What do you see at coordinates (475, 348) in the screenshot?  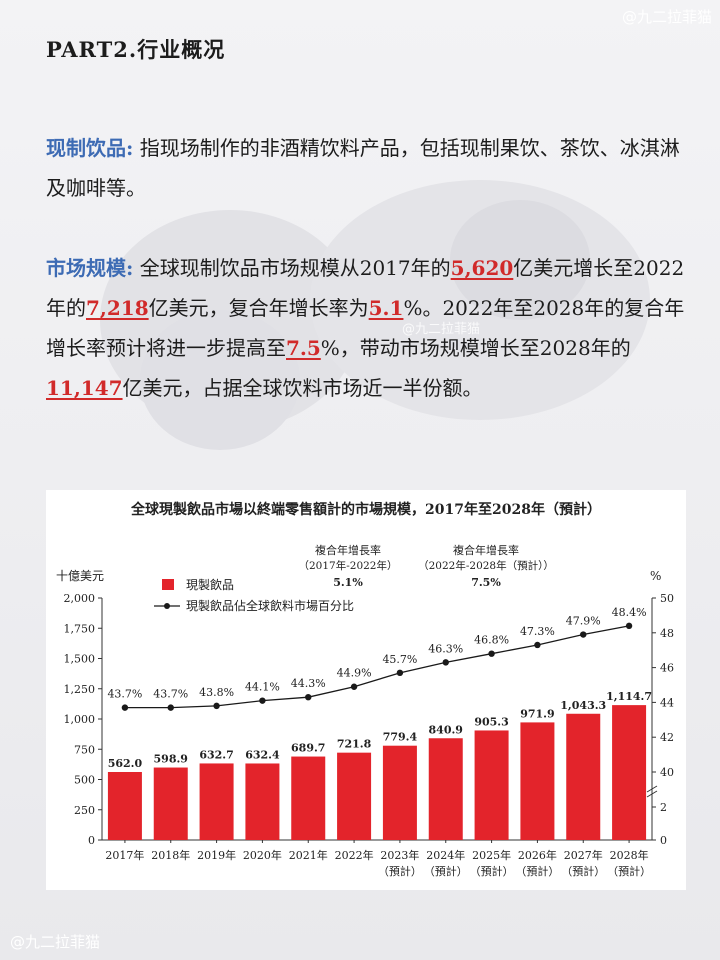 I see `market-text-5: %，带动市场规模增长至2028年的` at bounding box center [475, 348].